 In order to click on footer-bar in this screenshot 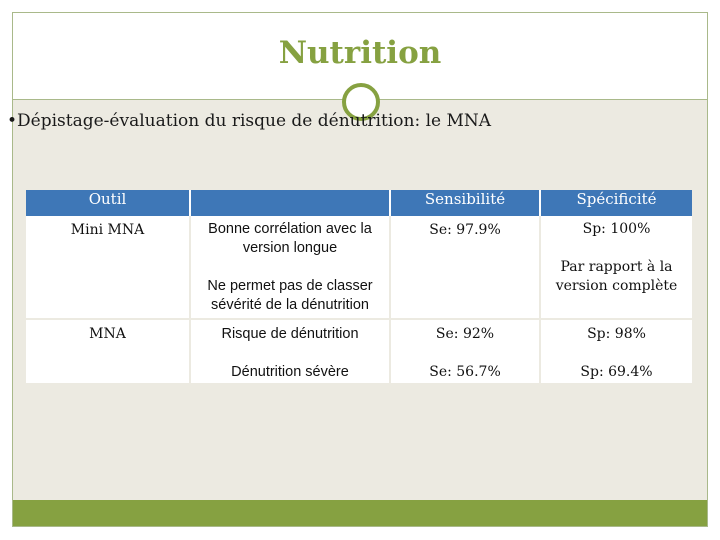, I will do `click(360, 513)`.